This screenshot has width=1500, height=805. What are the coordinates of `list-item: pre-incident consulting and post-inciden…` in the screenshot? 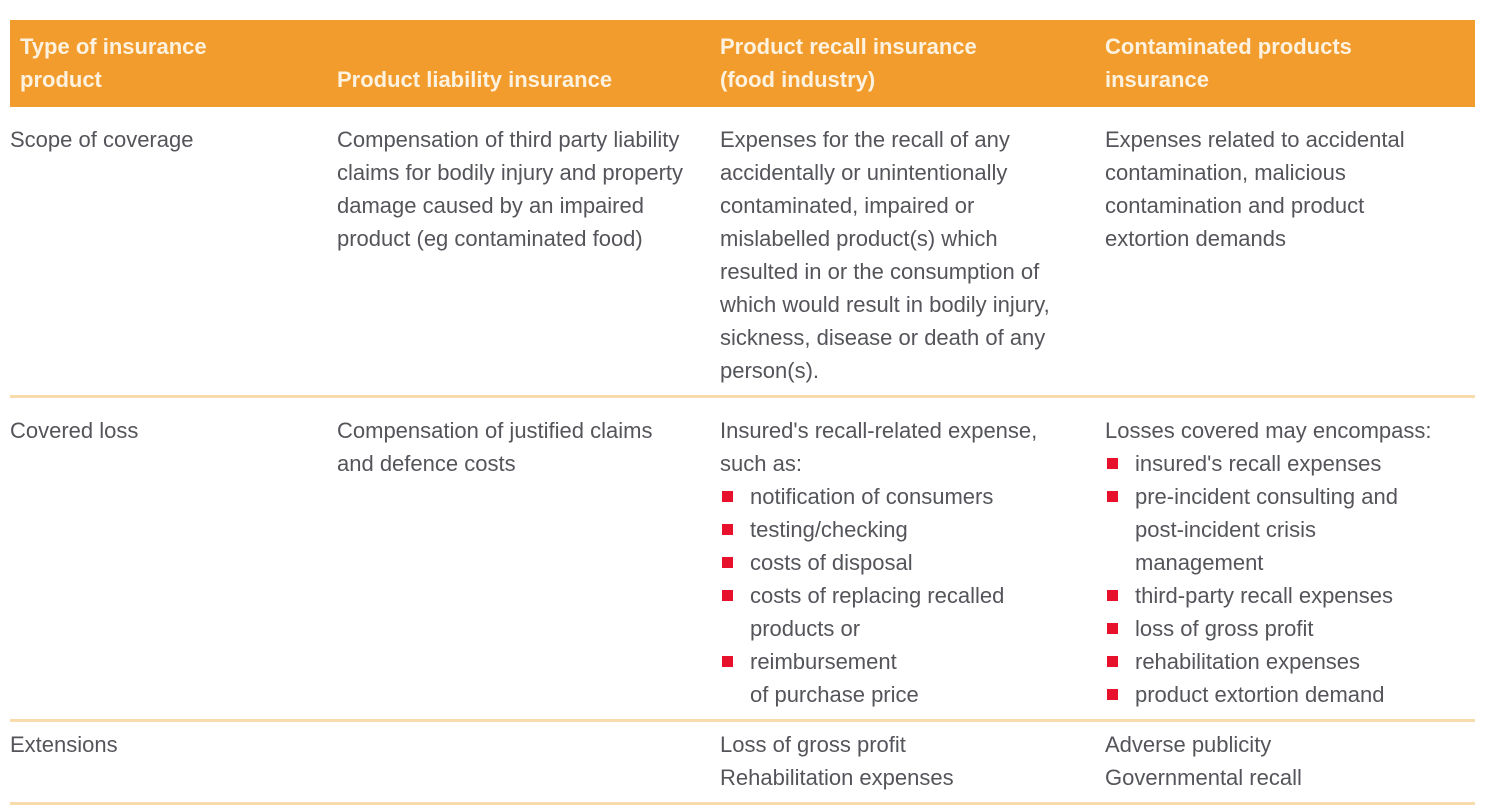 It's located at (1277, 529).